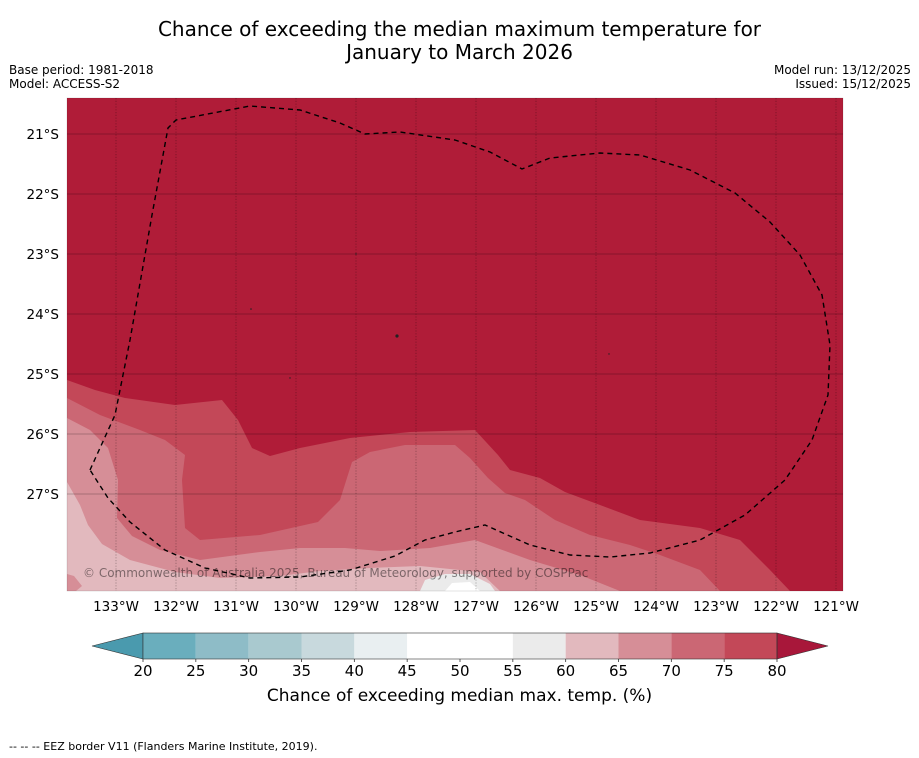  I want to click on lat-label: 24°S, so click(43, 315).